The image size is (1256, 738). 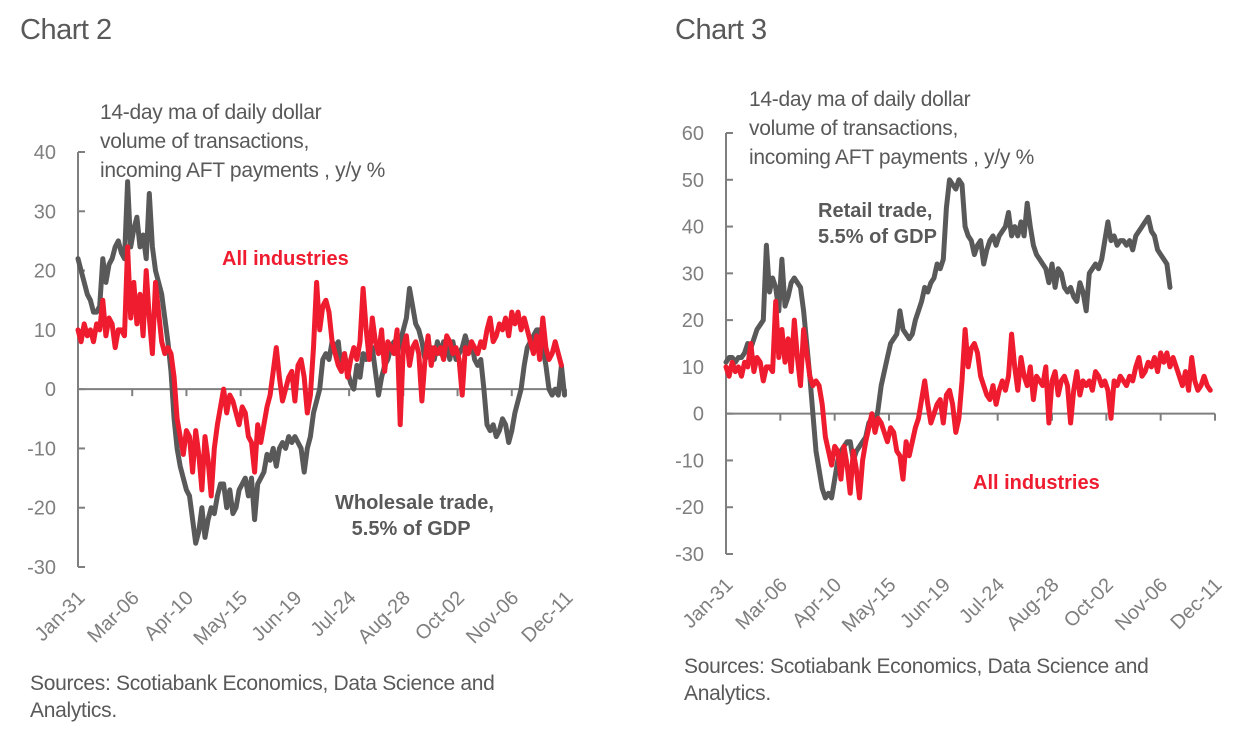 What do you see at coordinates (869, 605) in the screenshot?
I see `x-tick-label: May-15` at bounding box center [869, 605].